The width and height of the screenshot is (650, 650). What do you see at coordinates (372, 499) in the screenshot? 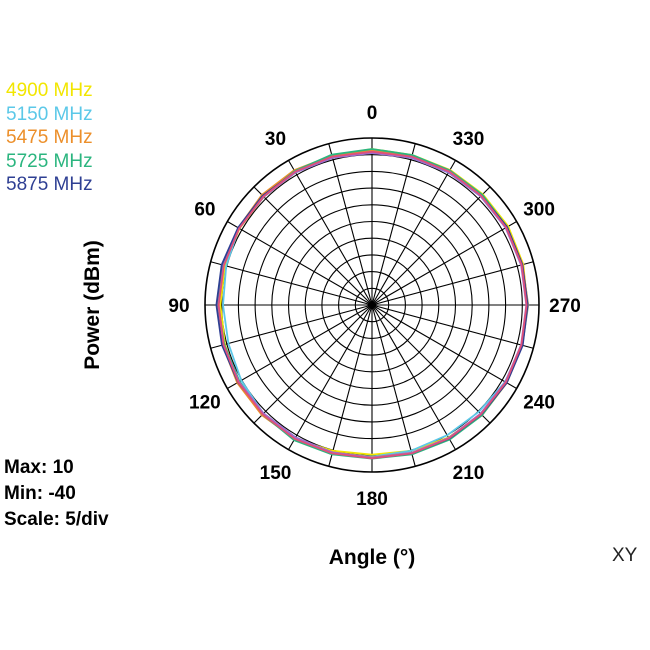
I see `angle-tick-180: 180` at bounding box center [372, 499].